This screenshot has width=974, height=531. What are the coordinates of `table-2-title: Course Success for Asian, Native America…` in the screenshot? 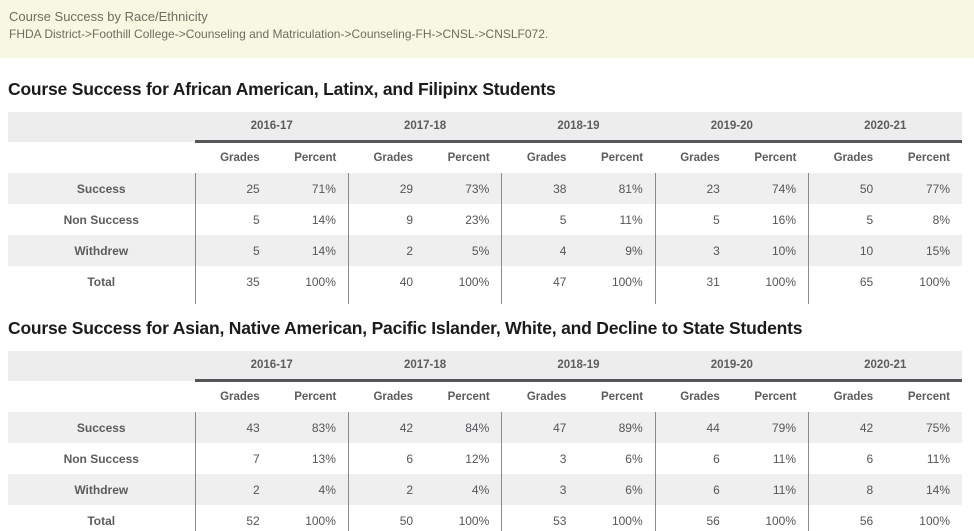 It's located at (405, 328).